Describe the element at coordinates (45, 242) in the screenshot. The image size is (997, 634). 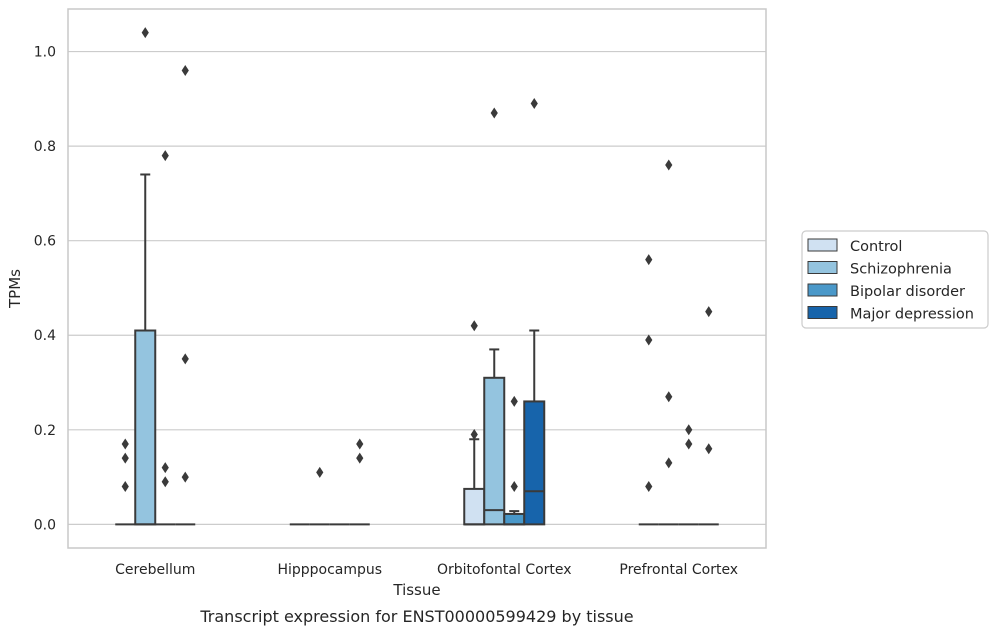
I see `y-tick-label: 0.6` at that location.